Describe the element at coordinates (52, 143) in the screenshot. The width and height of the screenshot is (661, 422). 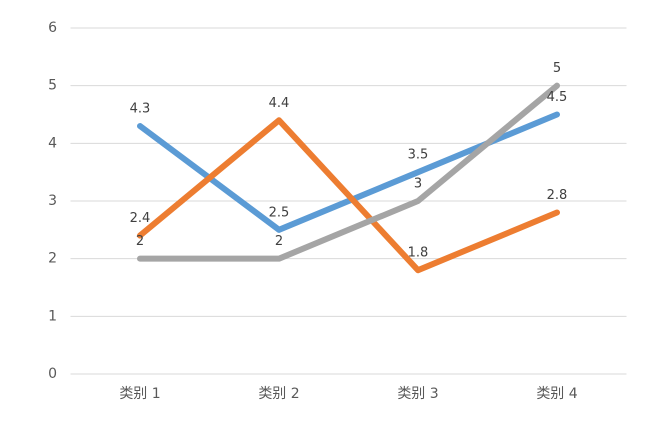
I see `y-tick-label: 4` at that location.